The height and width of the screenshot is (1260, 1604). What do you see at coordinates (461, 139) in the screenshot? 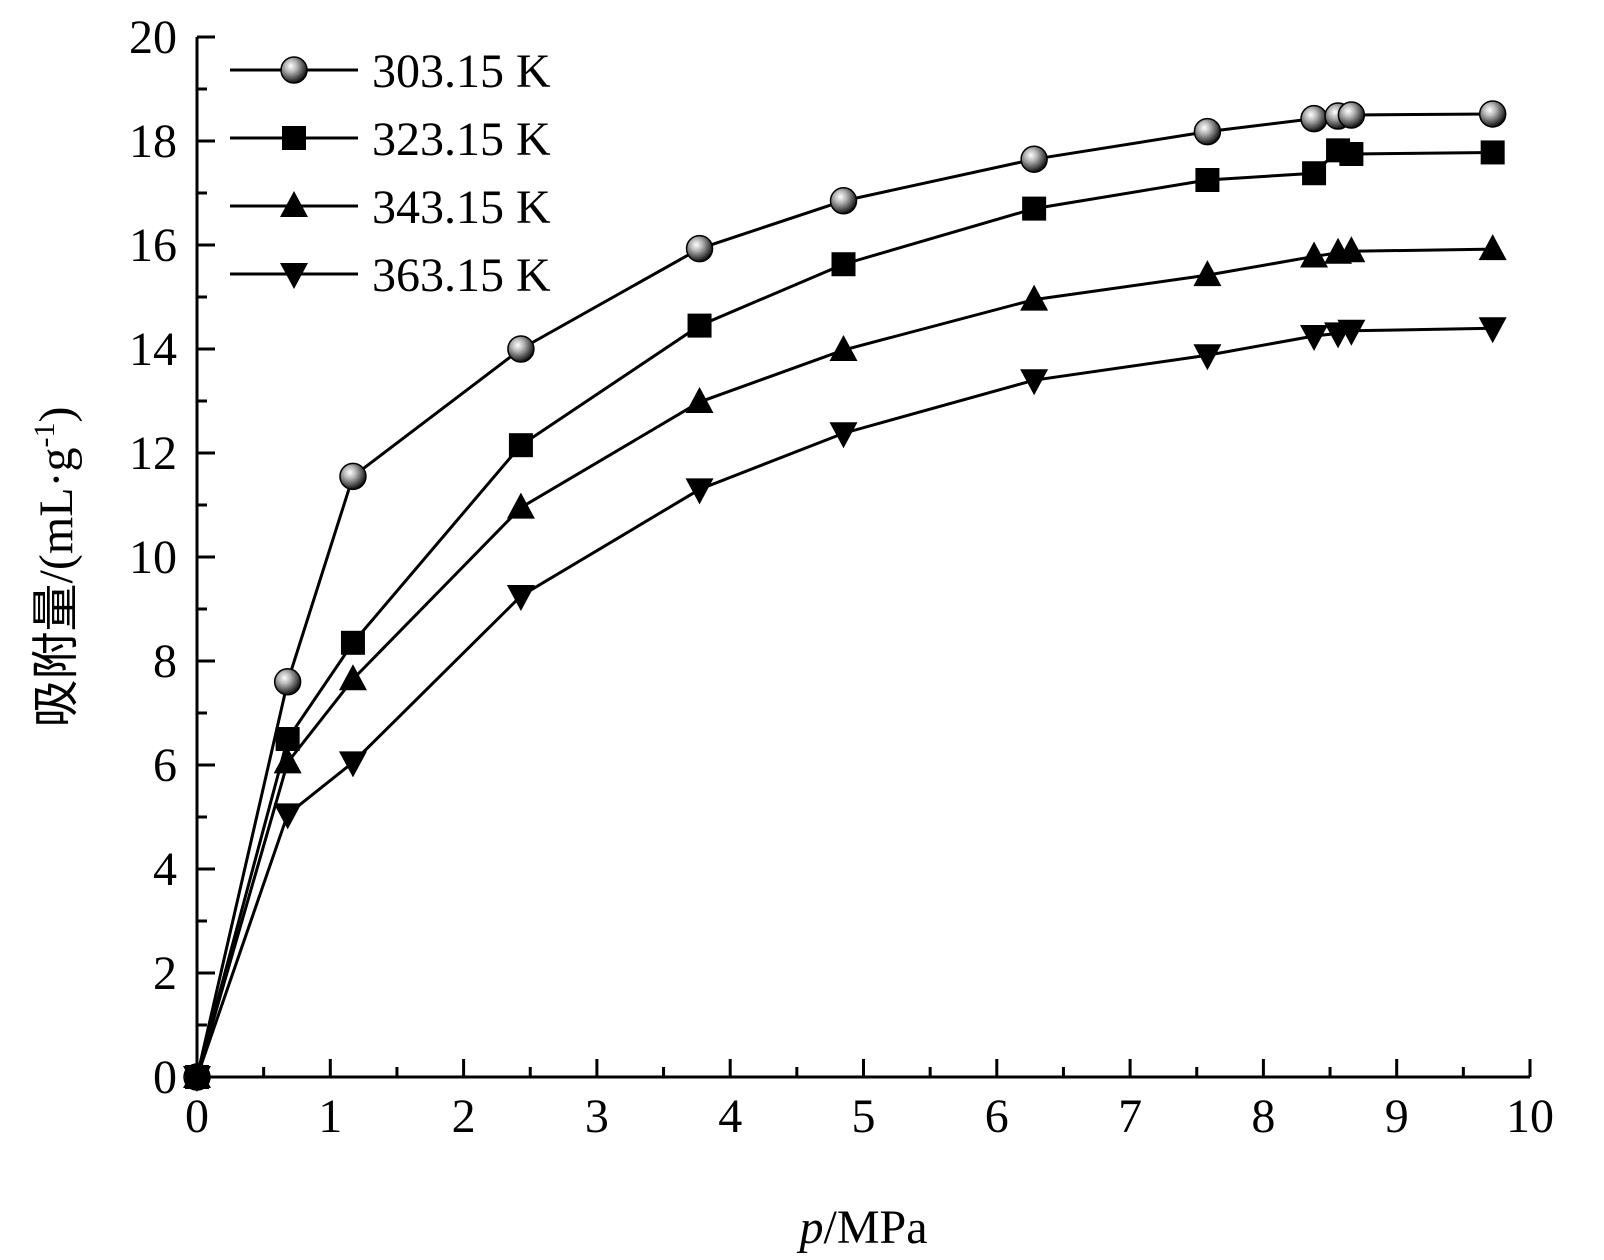
I see `legend-label: 323.15 K` at bounding box center [461, 139].